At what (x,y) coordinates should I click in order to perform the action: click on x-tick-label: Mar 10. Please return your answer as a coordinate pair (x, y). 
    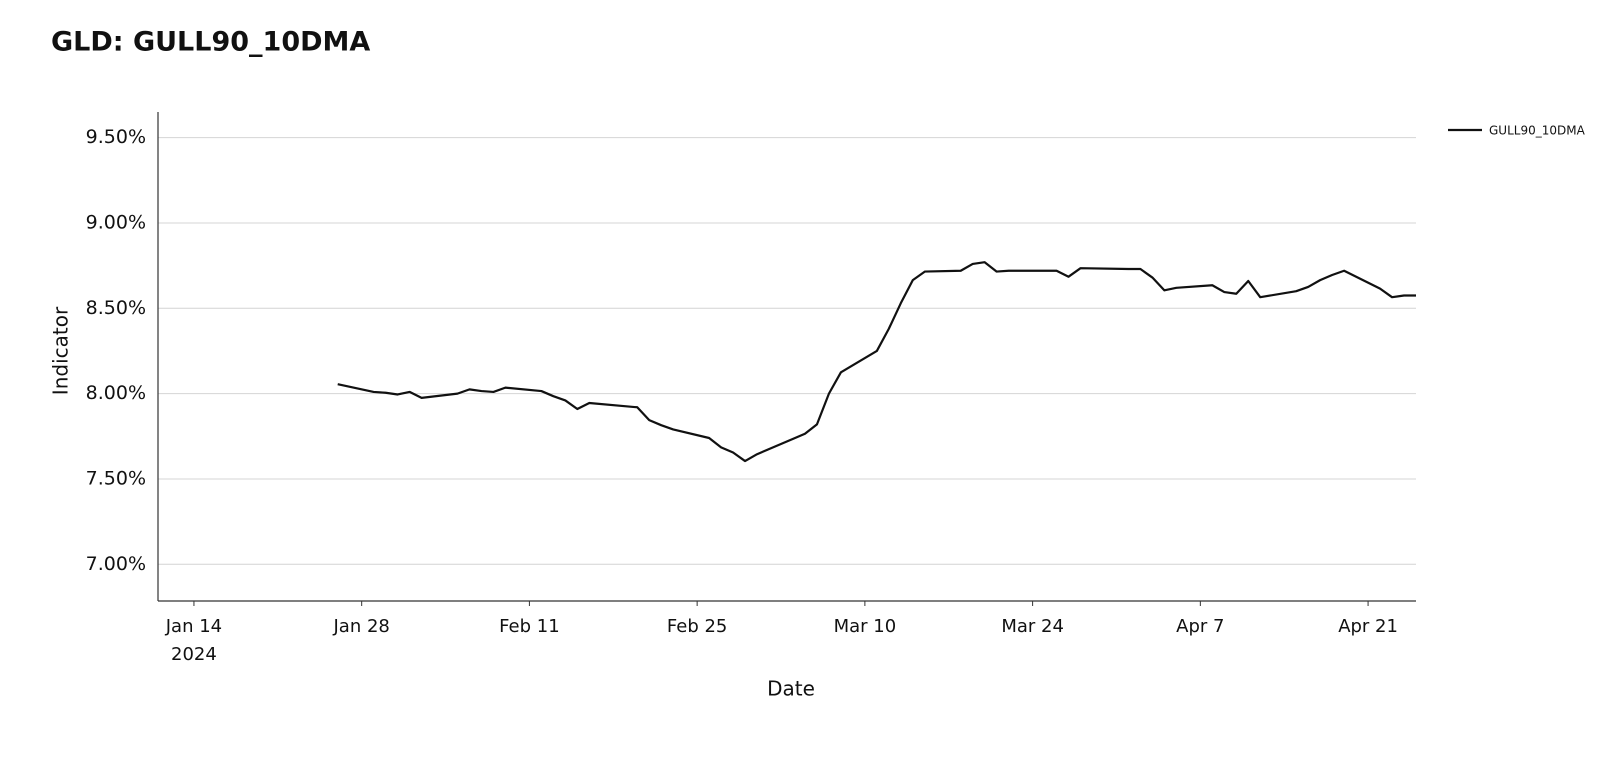
    Looking at the image, I should click on (865, 626).